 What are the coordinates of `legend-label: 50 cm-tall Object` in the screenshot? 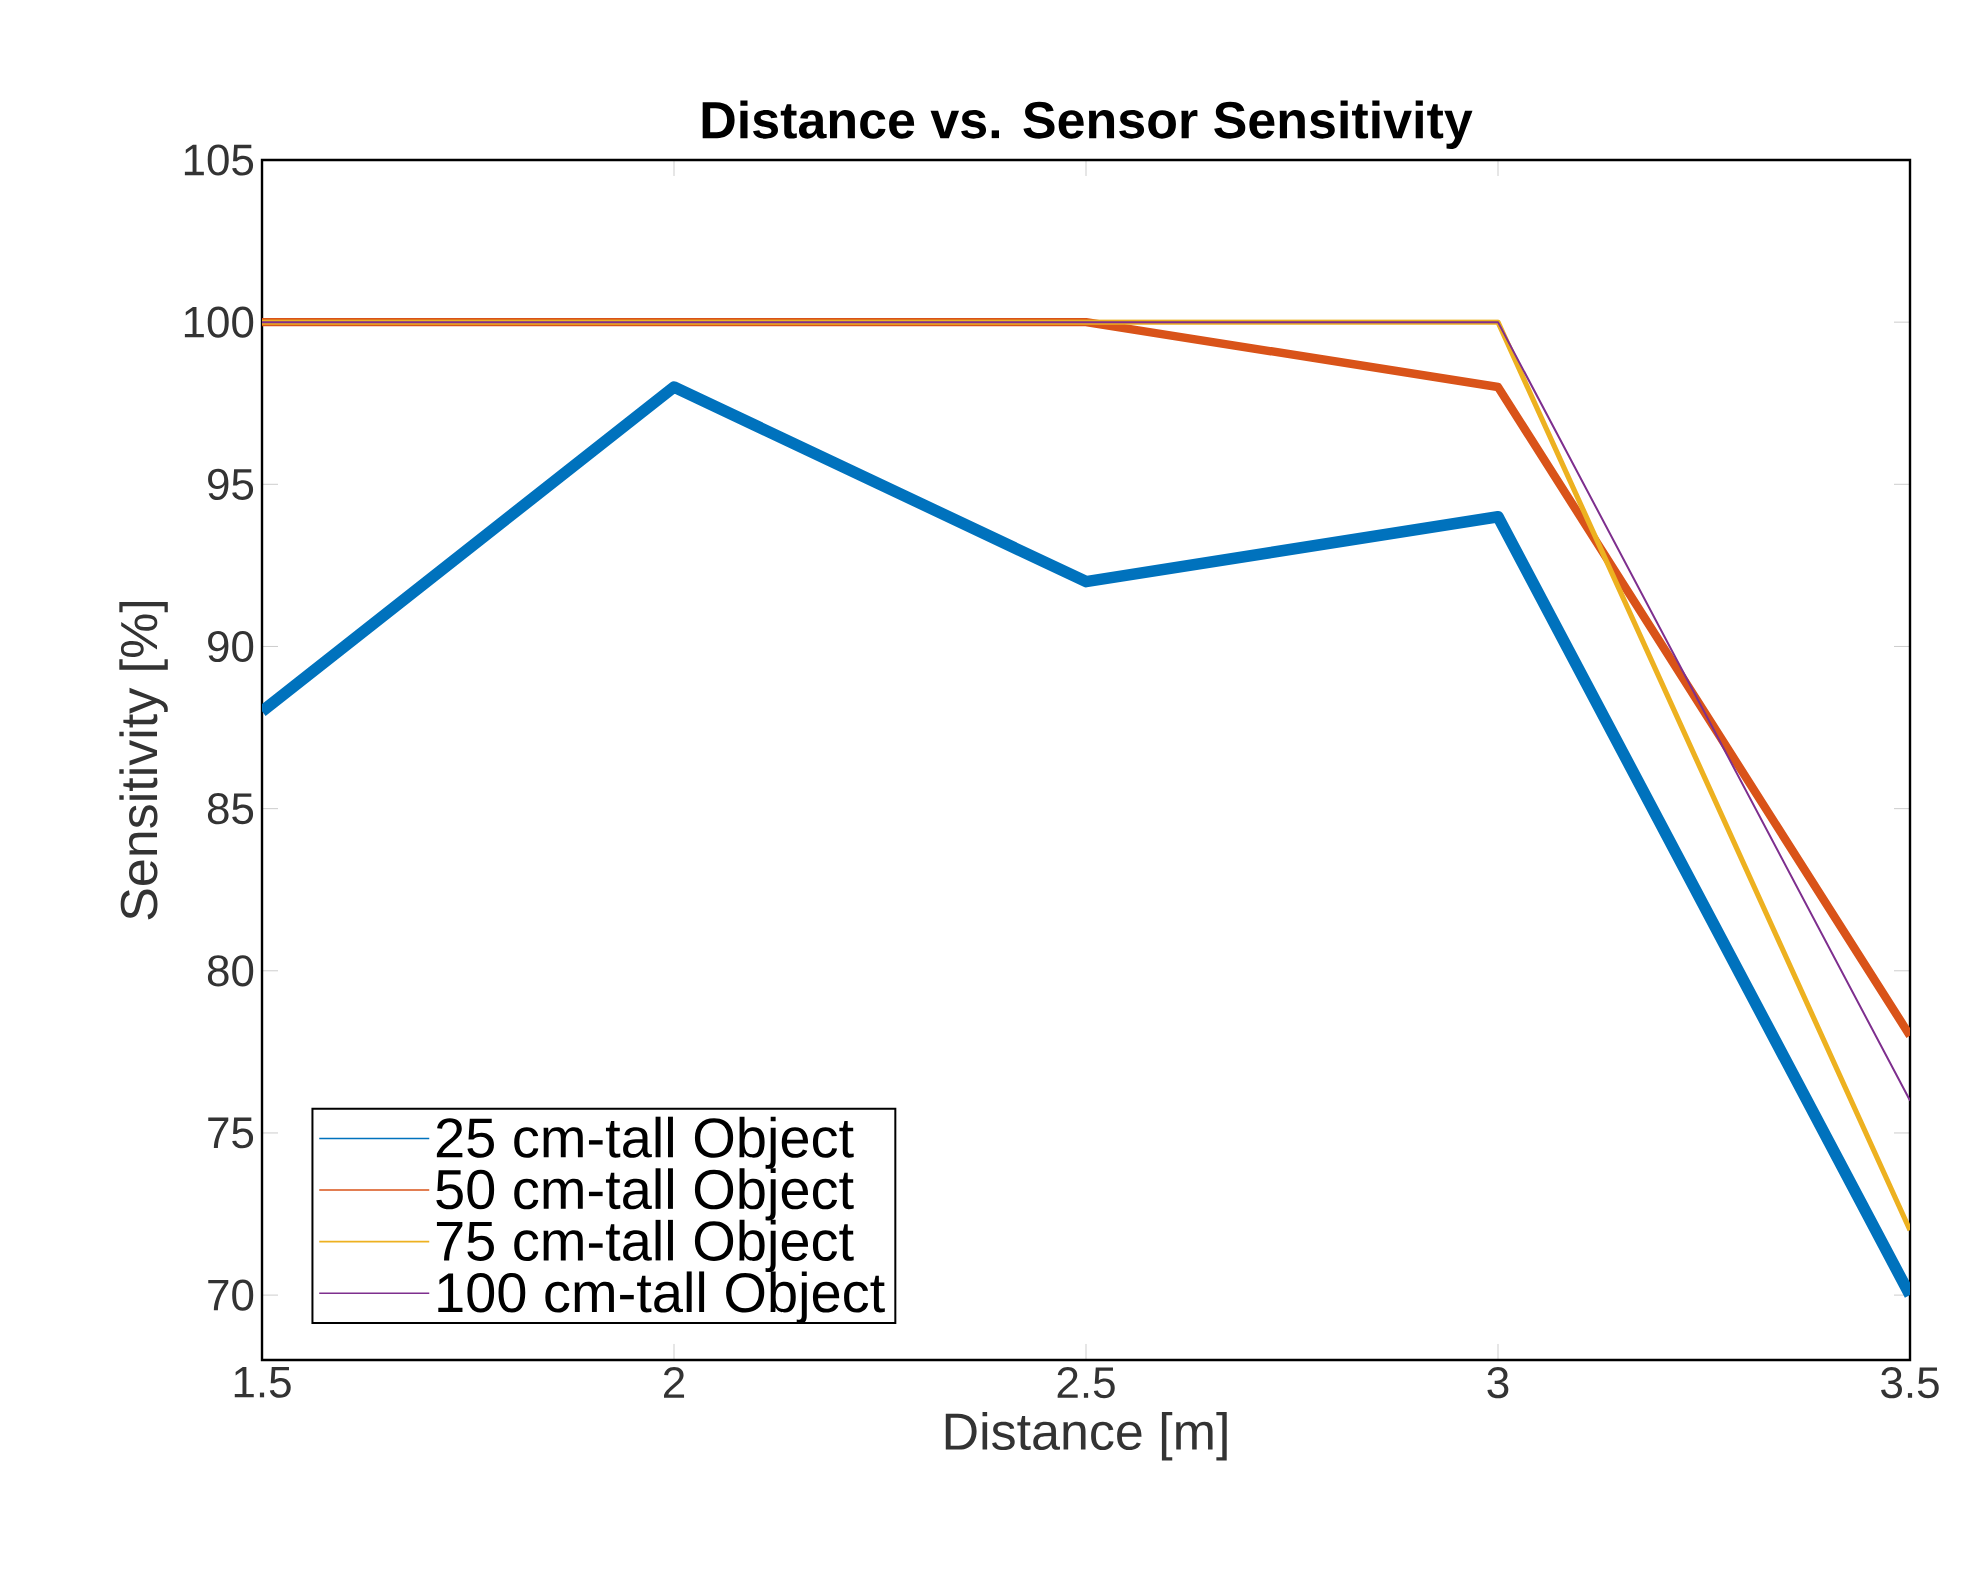 It's located at (645, 1194).